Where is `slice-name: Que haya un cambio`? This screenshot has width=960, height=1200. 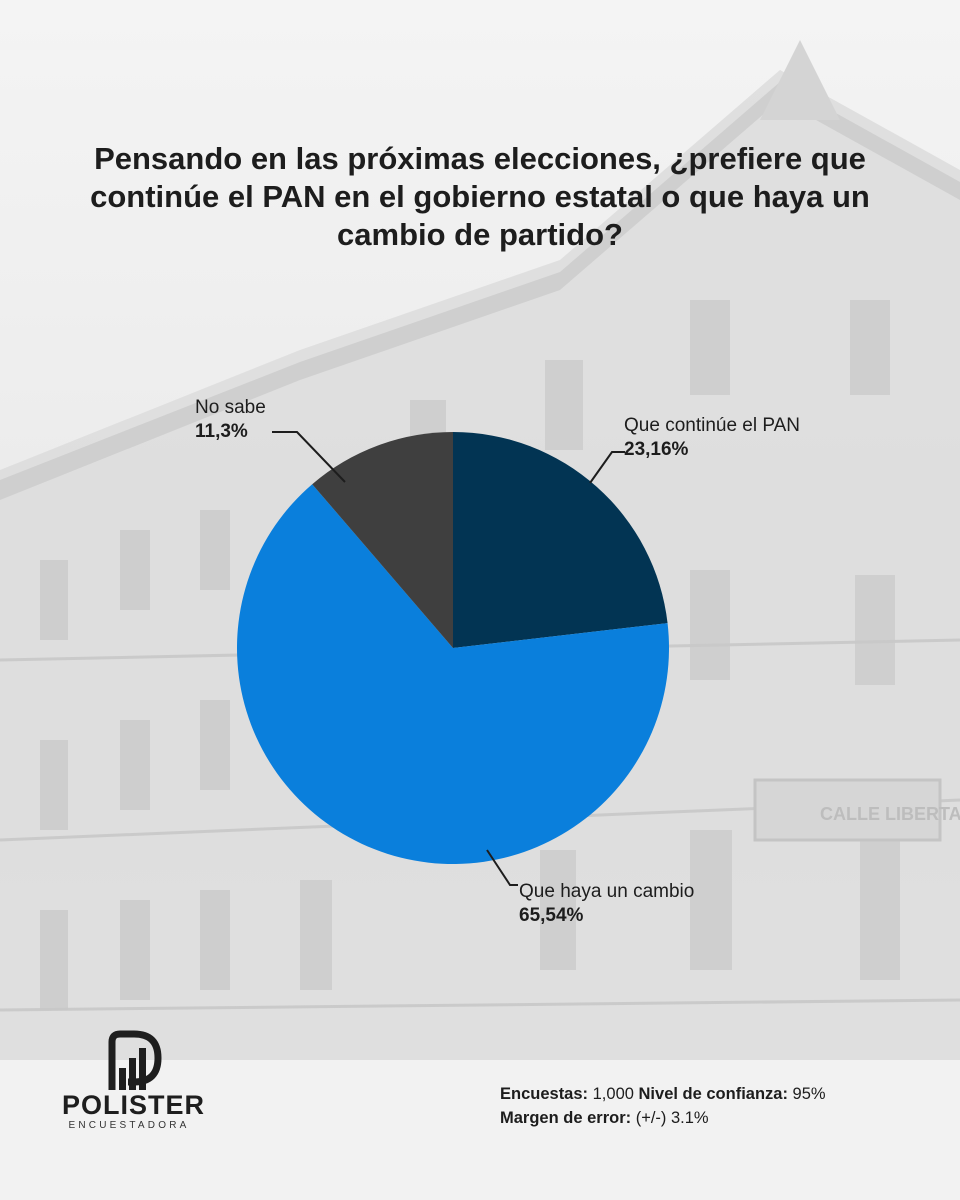
slice-name: Que haya un cambio is located at coordinates (607, 891).